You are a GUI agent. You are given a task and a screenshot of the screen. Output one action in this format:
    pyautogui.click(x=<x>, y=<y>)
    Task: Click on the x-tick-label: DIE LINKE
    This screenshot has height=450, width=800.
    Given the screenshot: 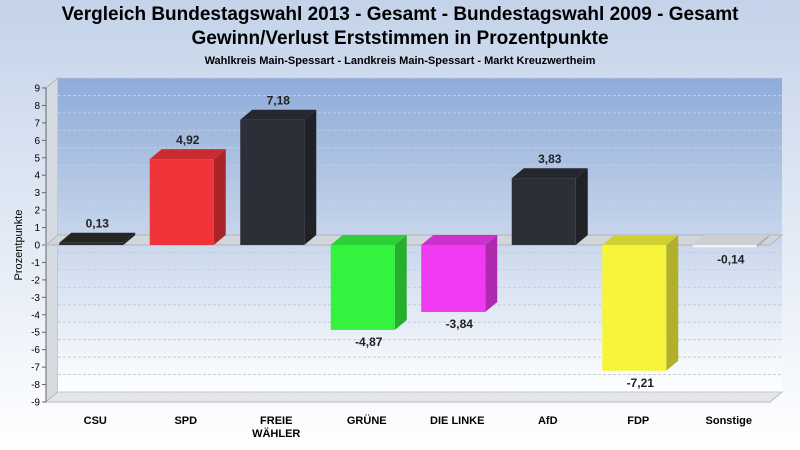 What is the action you would take?
    pyautogui.click(x=457, y=421)
    